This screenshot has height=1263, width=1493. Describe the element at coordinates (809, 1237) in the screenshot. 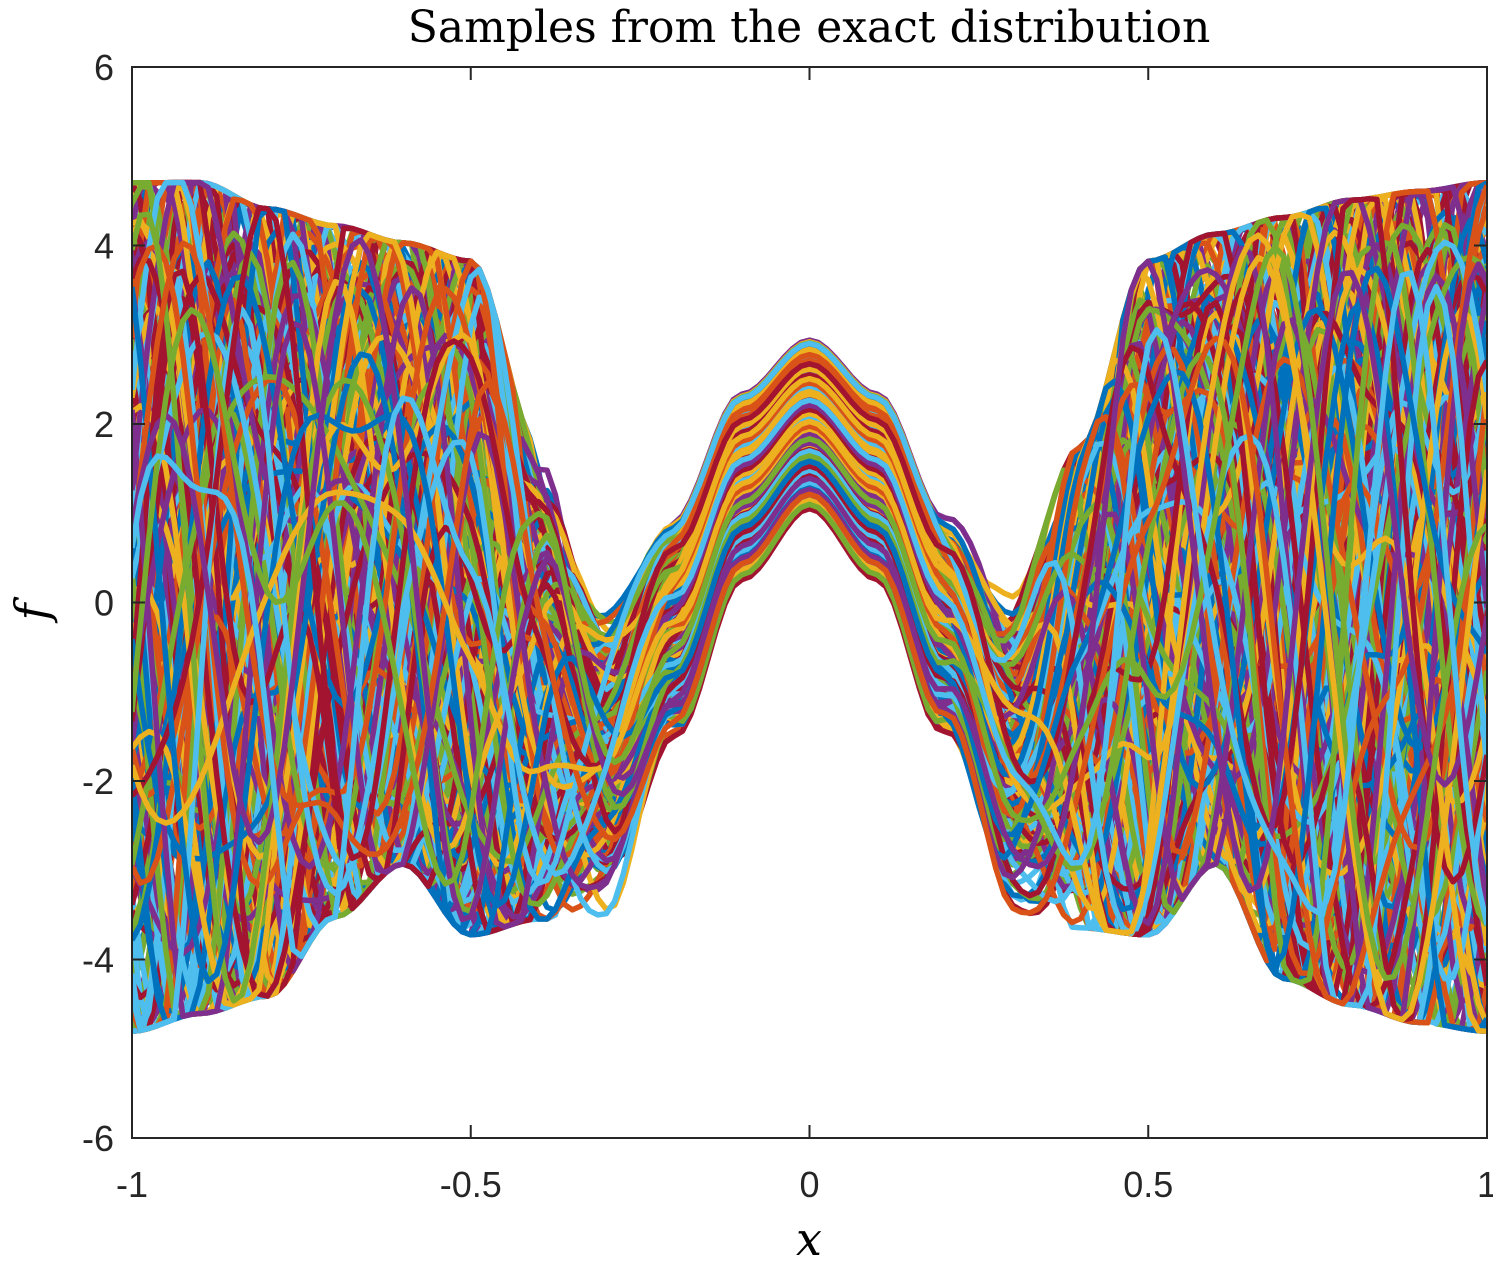

I see `x-axis-label: x` at that location.